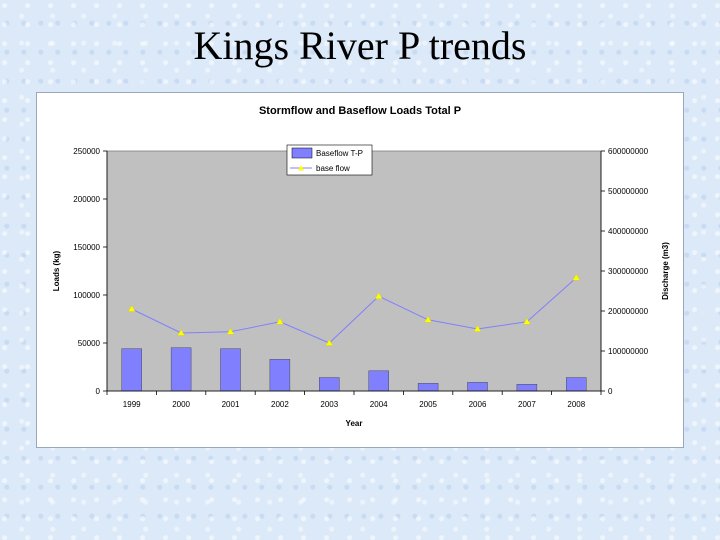  What do you see at coordinates (302, 153) in the screenshot?
I see `legend-swatch-bar` at bounding box center [302, 153].